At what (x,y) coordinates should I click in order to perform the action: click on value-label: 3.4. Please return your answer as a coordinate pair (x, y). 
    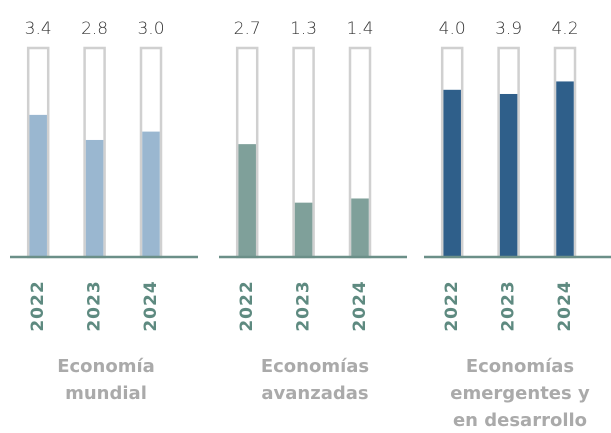
    Looking at the image, I should click on (38, 29).